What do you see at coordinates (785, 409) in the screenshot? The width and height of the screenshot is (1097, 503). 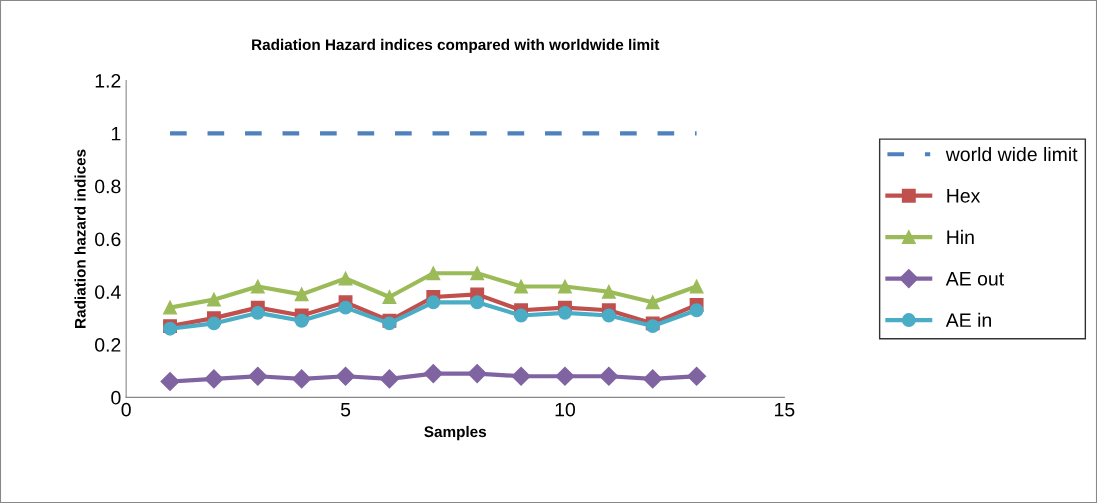 I see `x-tick-label: 15` at bounding box center [785, 409].